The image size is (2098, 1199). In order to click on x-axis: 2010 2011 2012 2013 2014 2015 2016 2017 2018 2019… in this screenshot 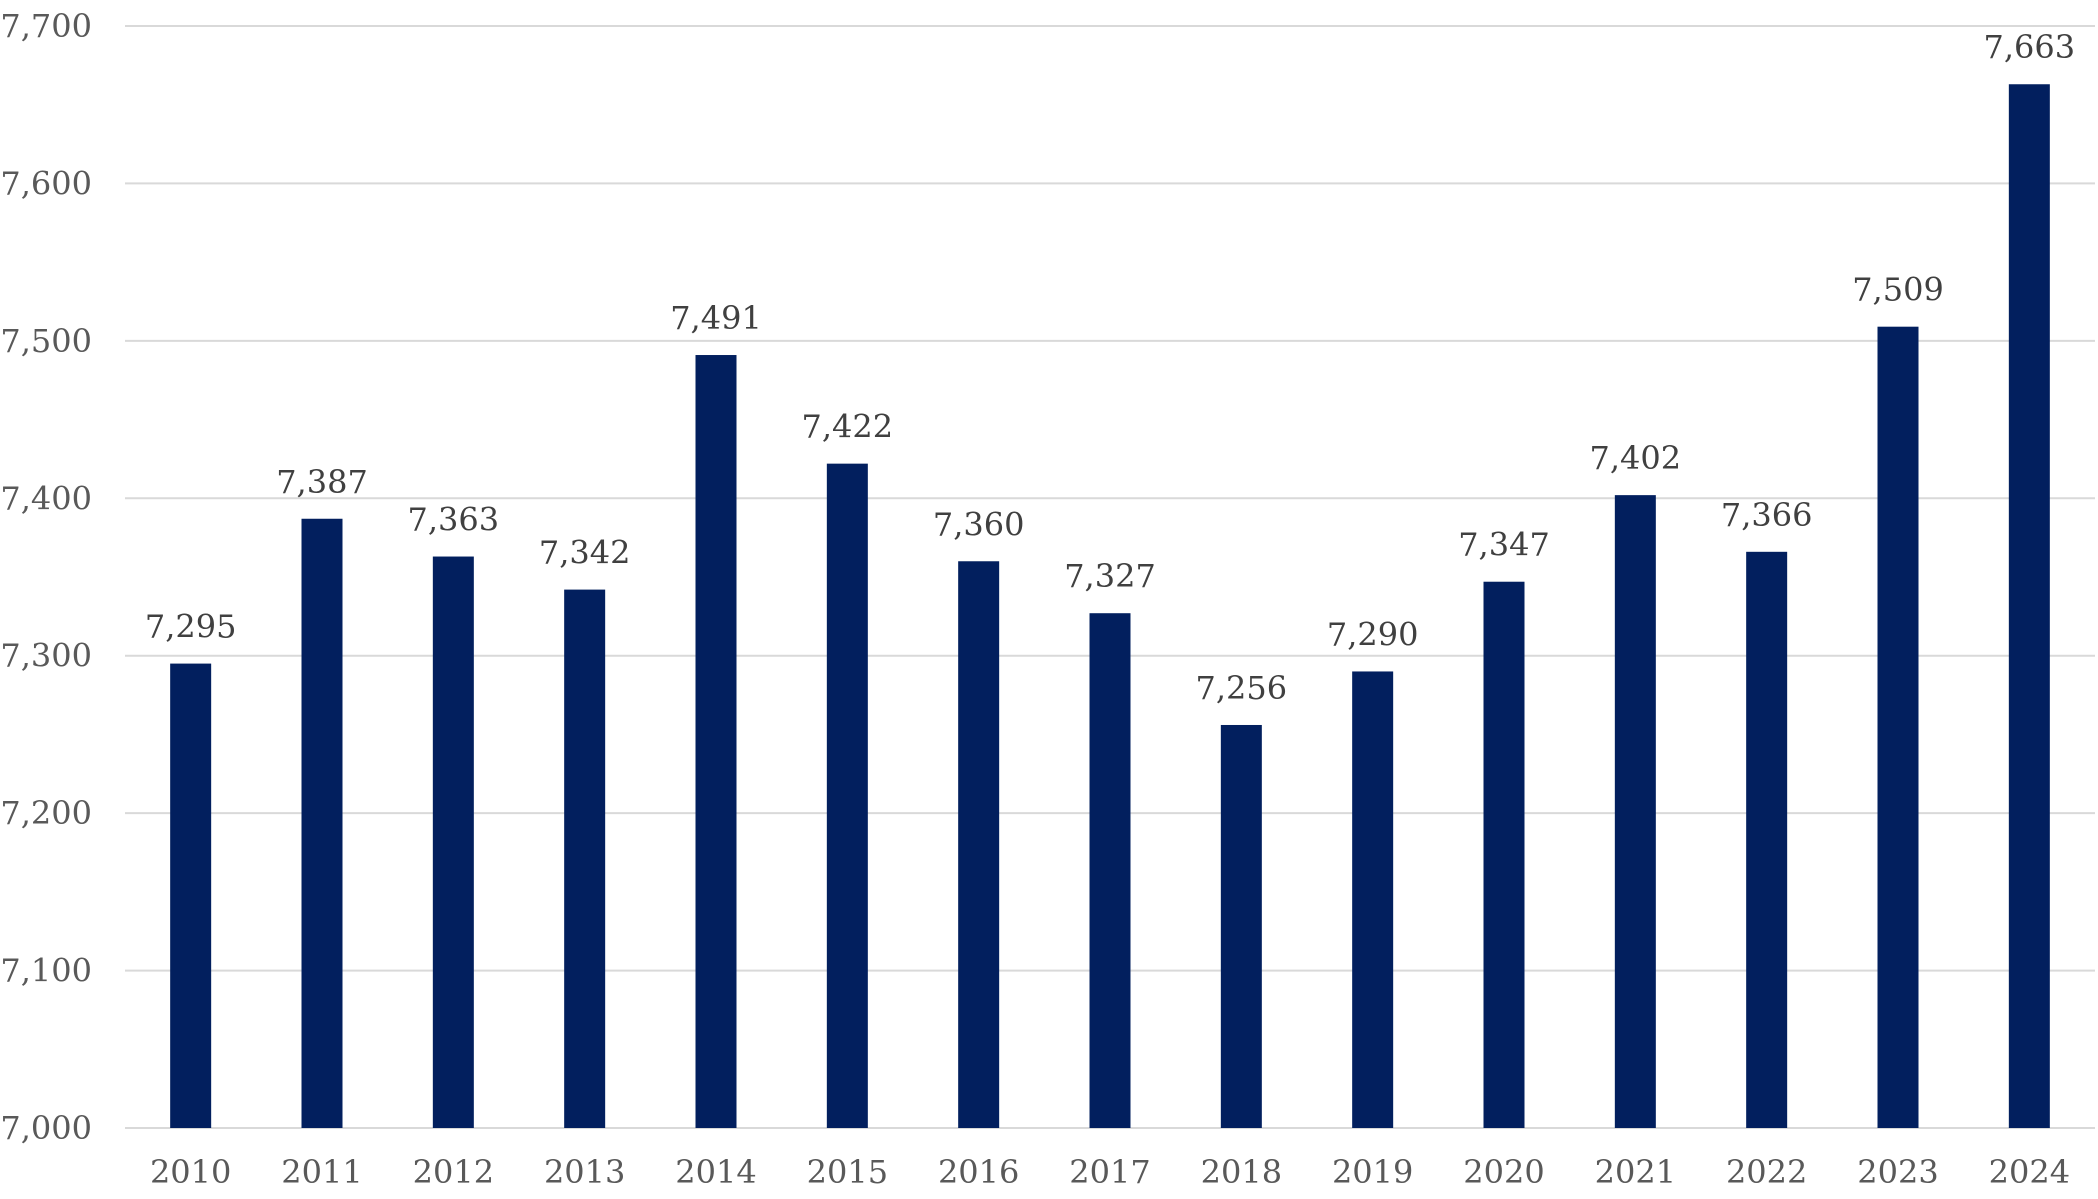, I will do `click(1110, 1172)`.